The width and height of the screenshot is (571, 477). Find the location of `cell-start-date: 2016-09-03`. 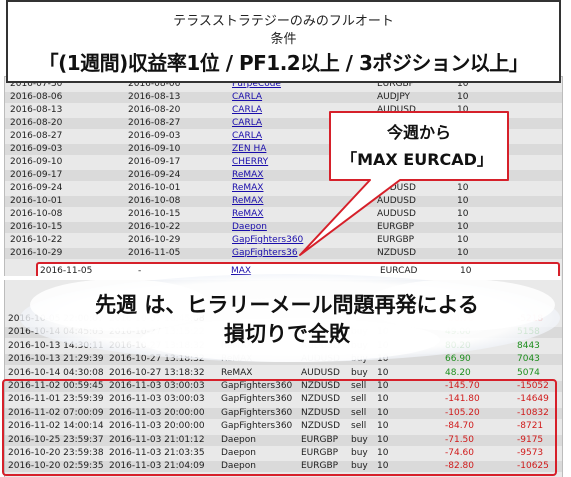

cell-start-date: 2016-09-03 is located at coordinates (36, 149).